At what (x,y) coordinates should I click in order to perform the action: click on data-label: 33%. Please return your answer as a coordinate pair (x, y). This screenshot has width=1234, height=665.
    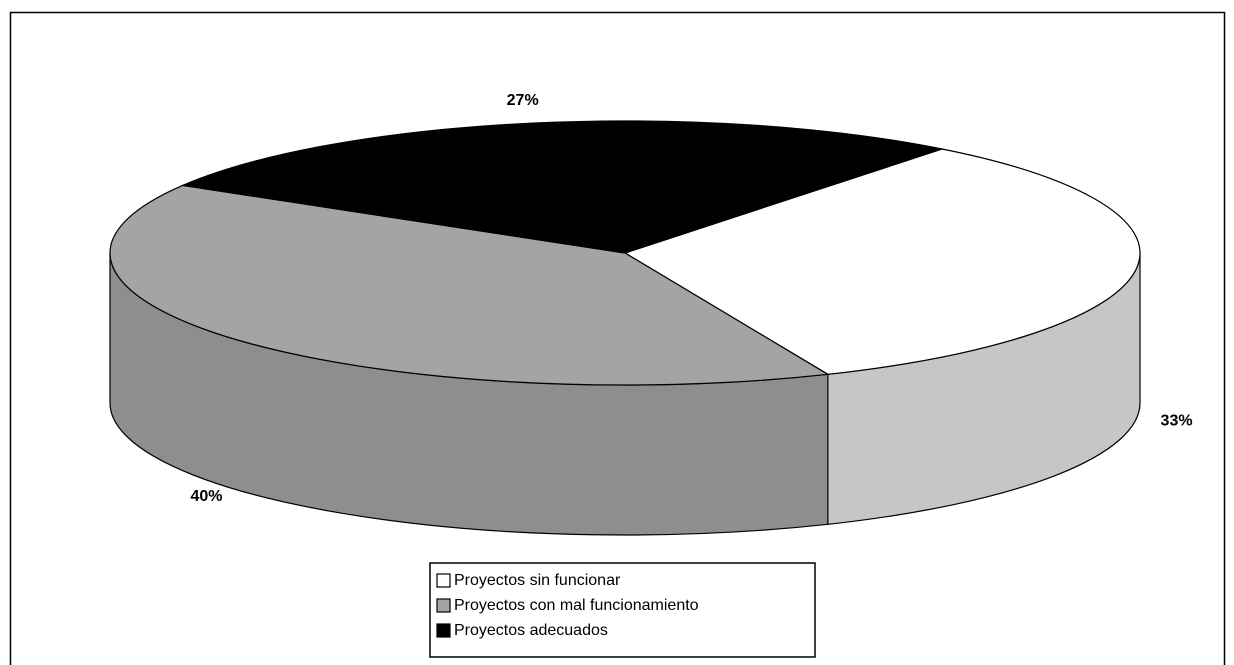
    Looking at the image, I should click on (1177, 421).